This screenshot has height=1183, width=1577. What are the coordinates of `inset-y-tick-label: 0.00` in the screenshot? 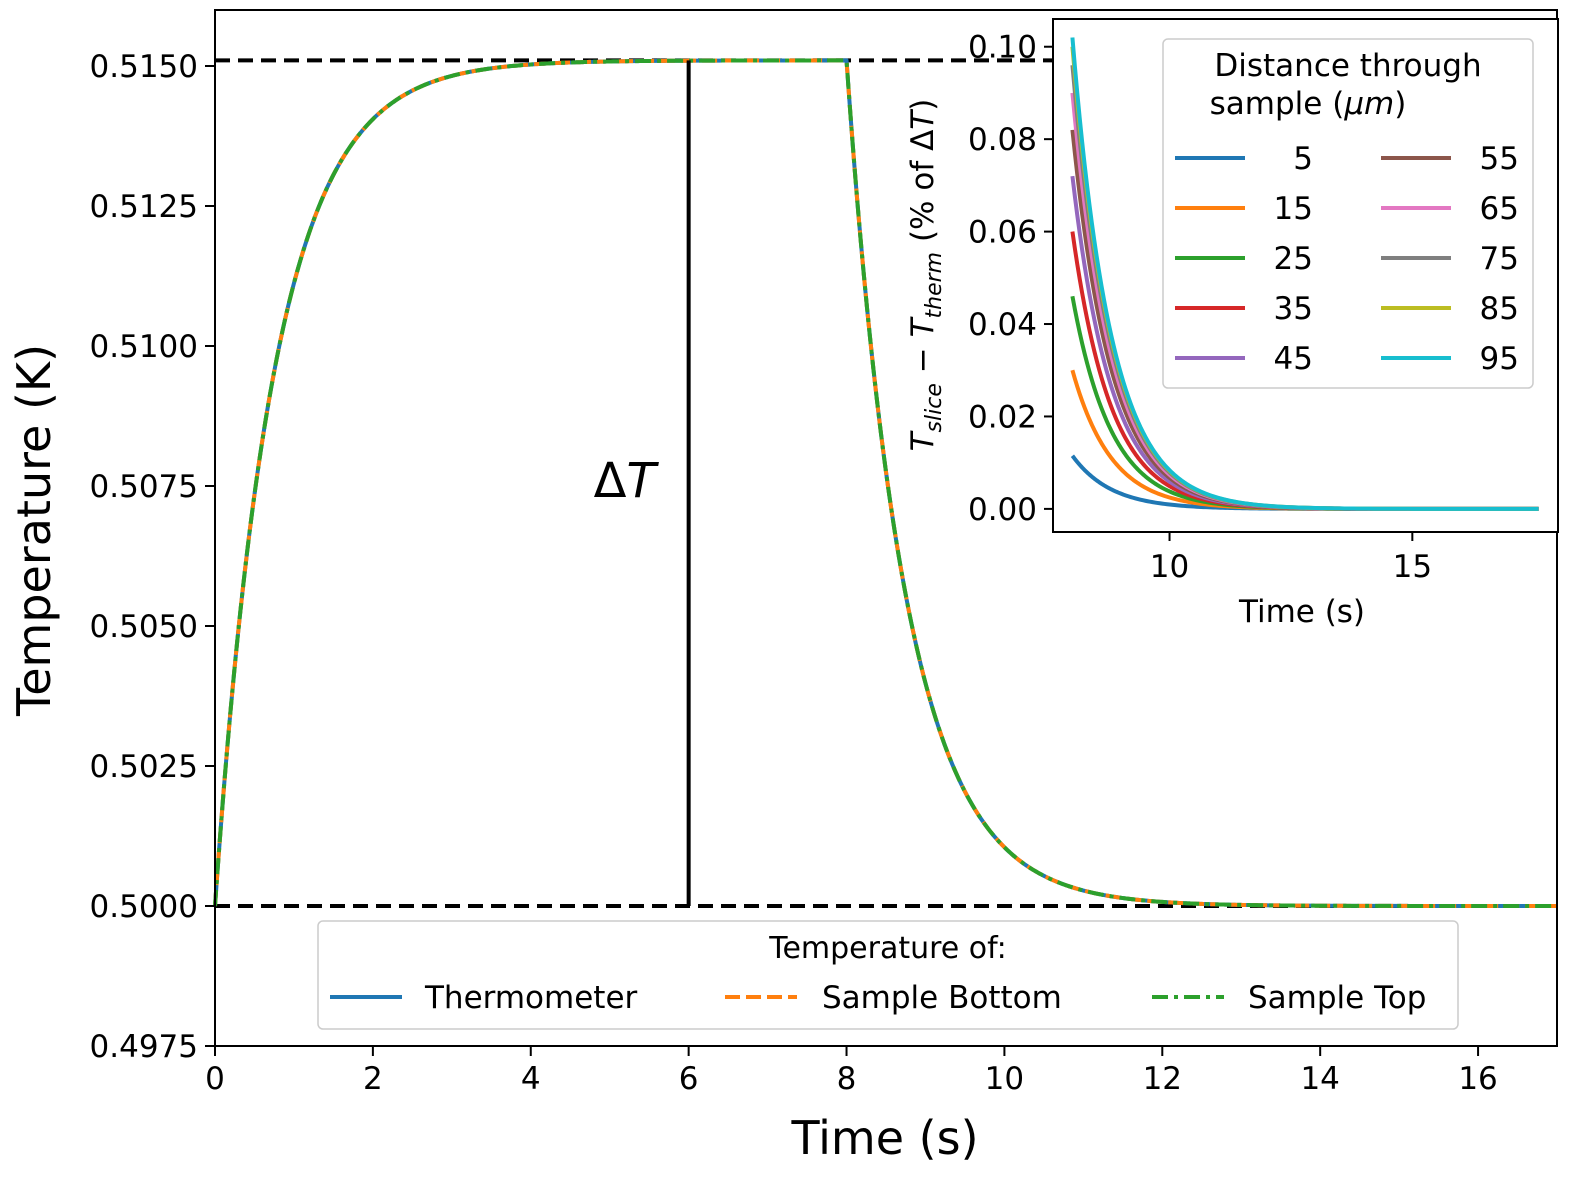 It's located at (1002, 510).